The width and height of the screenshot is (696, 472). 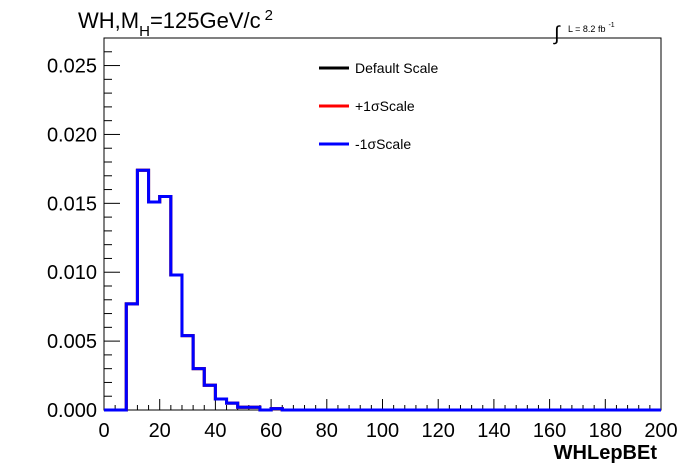 What do you see at coordinates (215, 431) in the screenshot?
I see `x-tick-label: 40` at bounding box center [215, 431].